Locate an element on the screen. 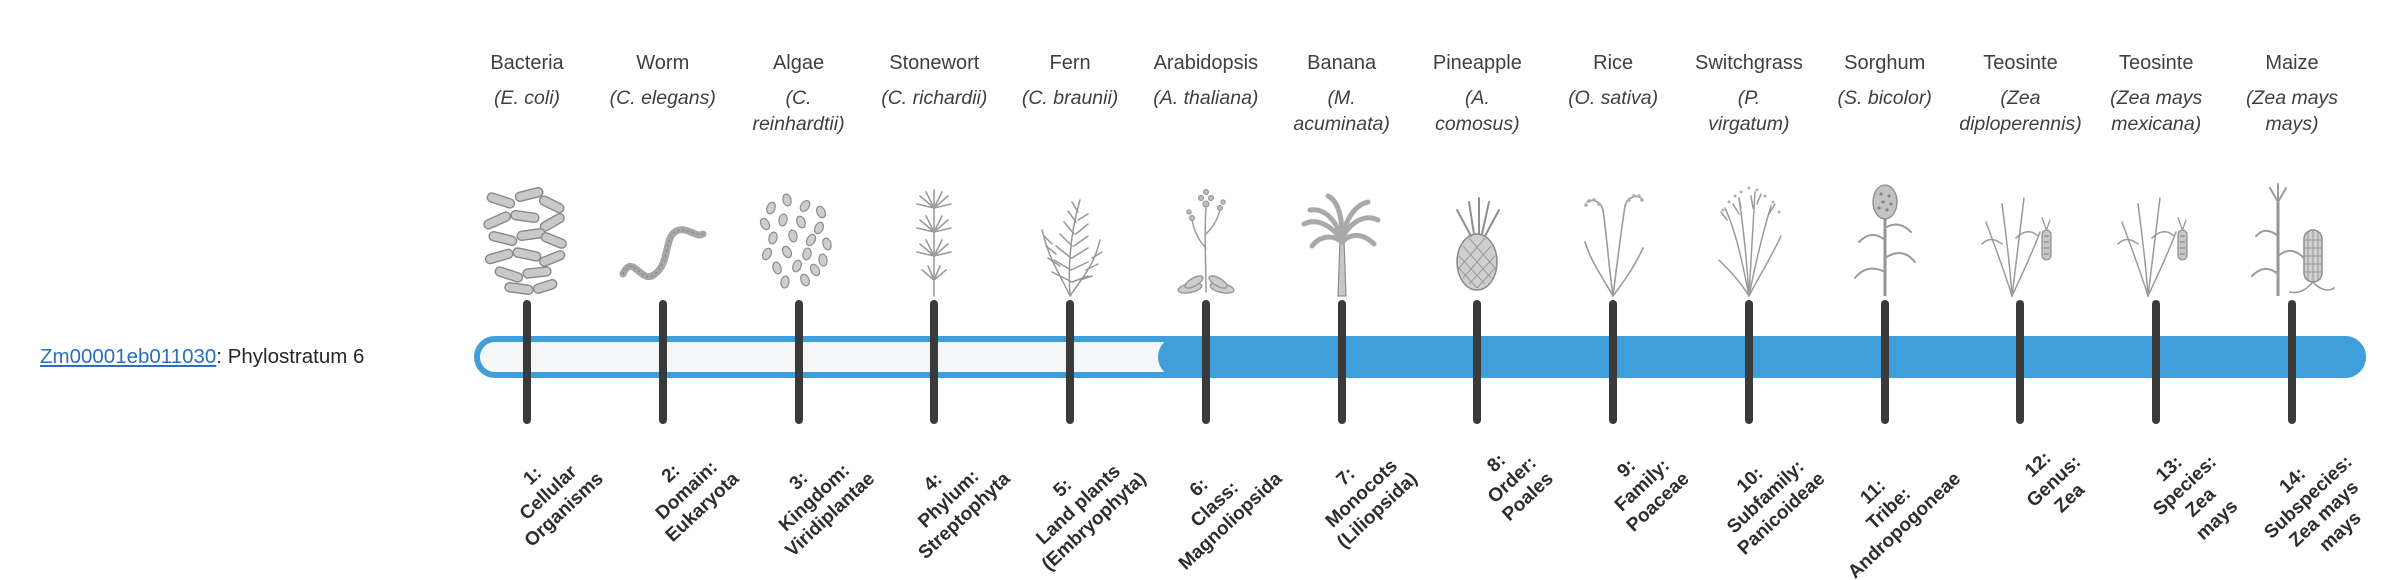 The height and width of the screenshot is (580, 2400). arabidopsis-icon is located at coordinates (1206, 234).